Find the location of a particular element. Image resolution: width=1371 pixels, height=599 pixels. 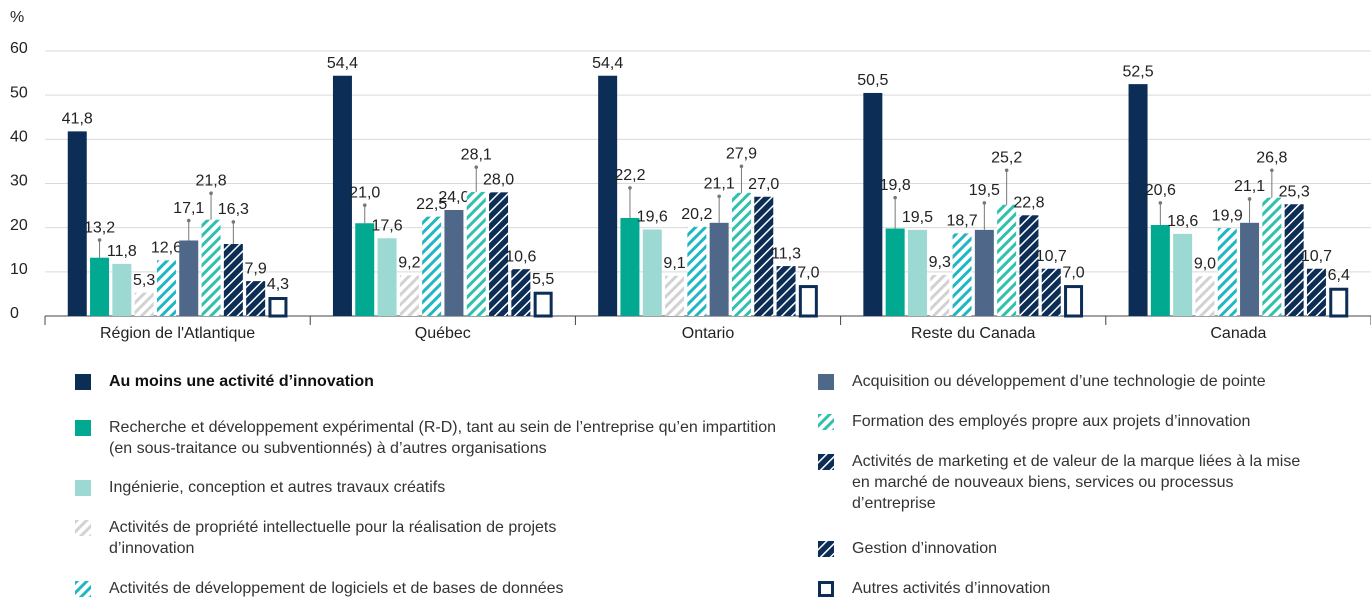

value-label: 26,8 is located at coordinates (1271, 157).